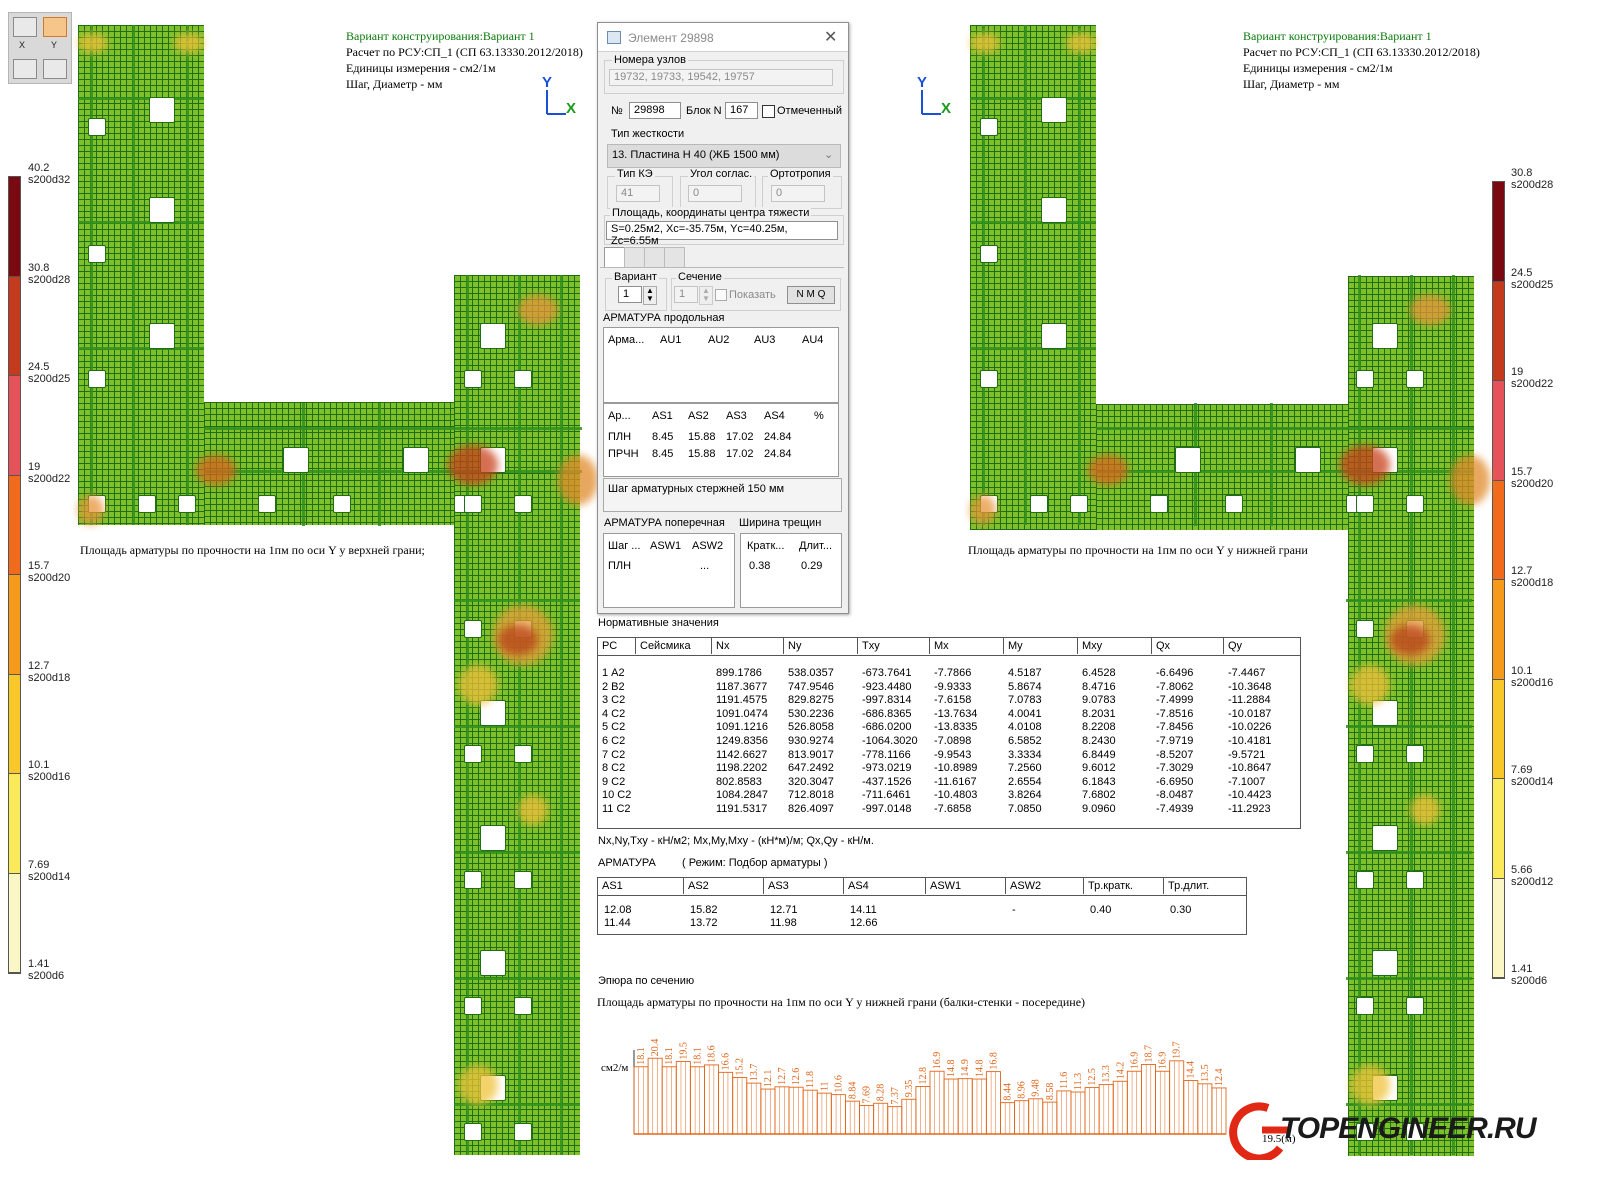 The width and height of the screenshot is (1600, 1200). I want to click on variant-field: 1, so click(630, 294).